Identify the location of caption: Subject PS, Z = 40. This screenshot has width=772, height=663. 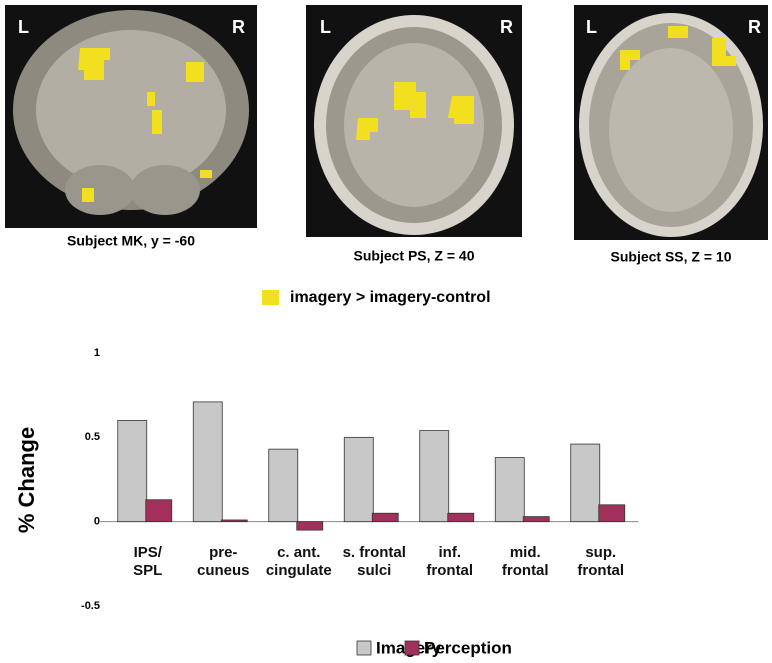
(414, 256).